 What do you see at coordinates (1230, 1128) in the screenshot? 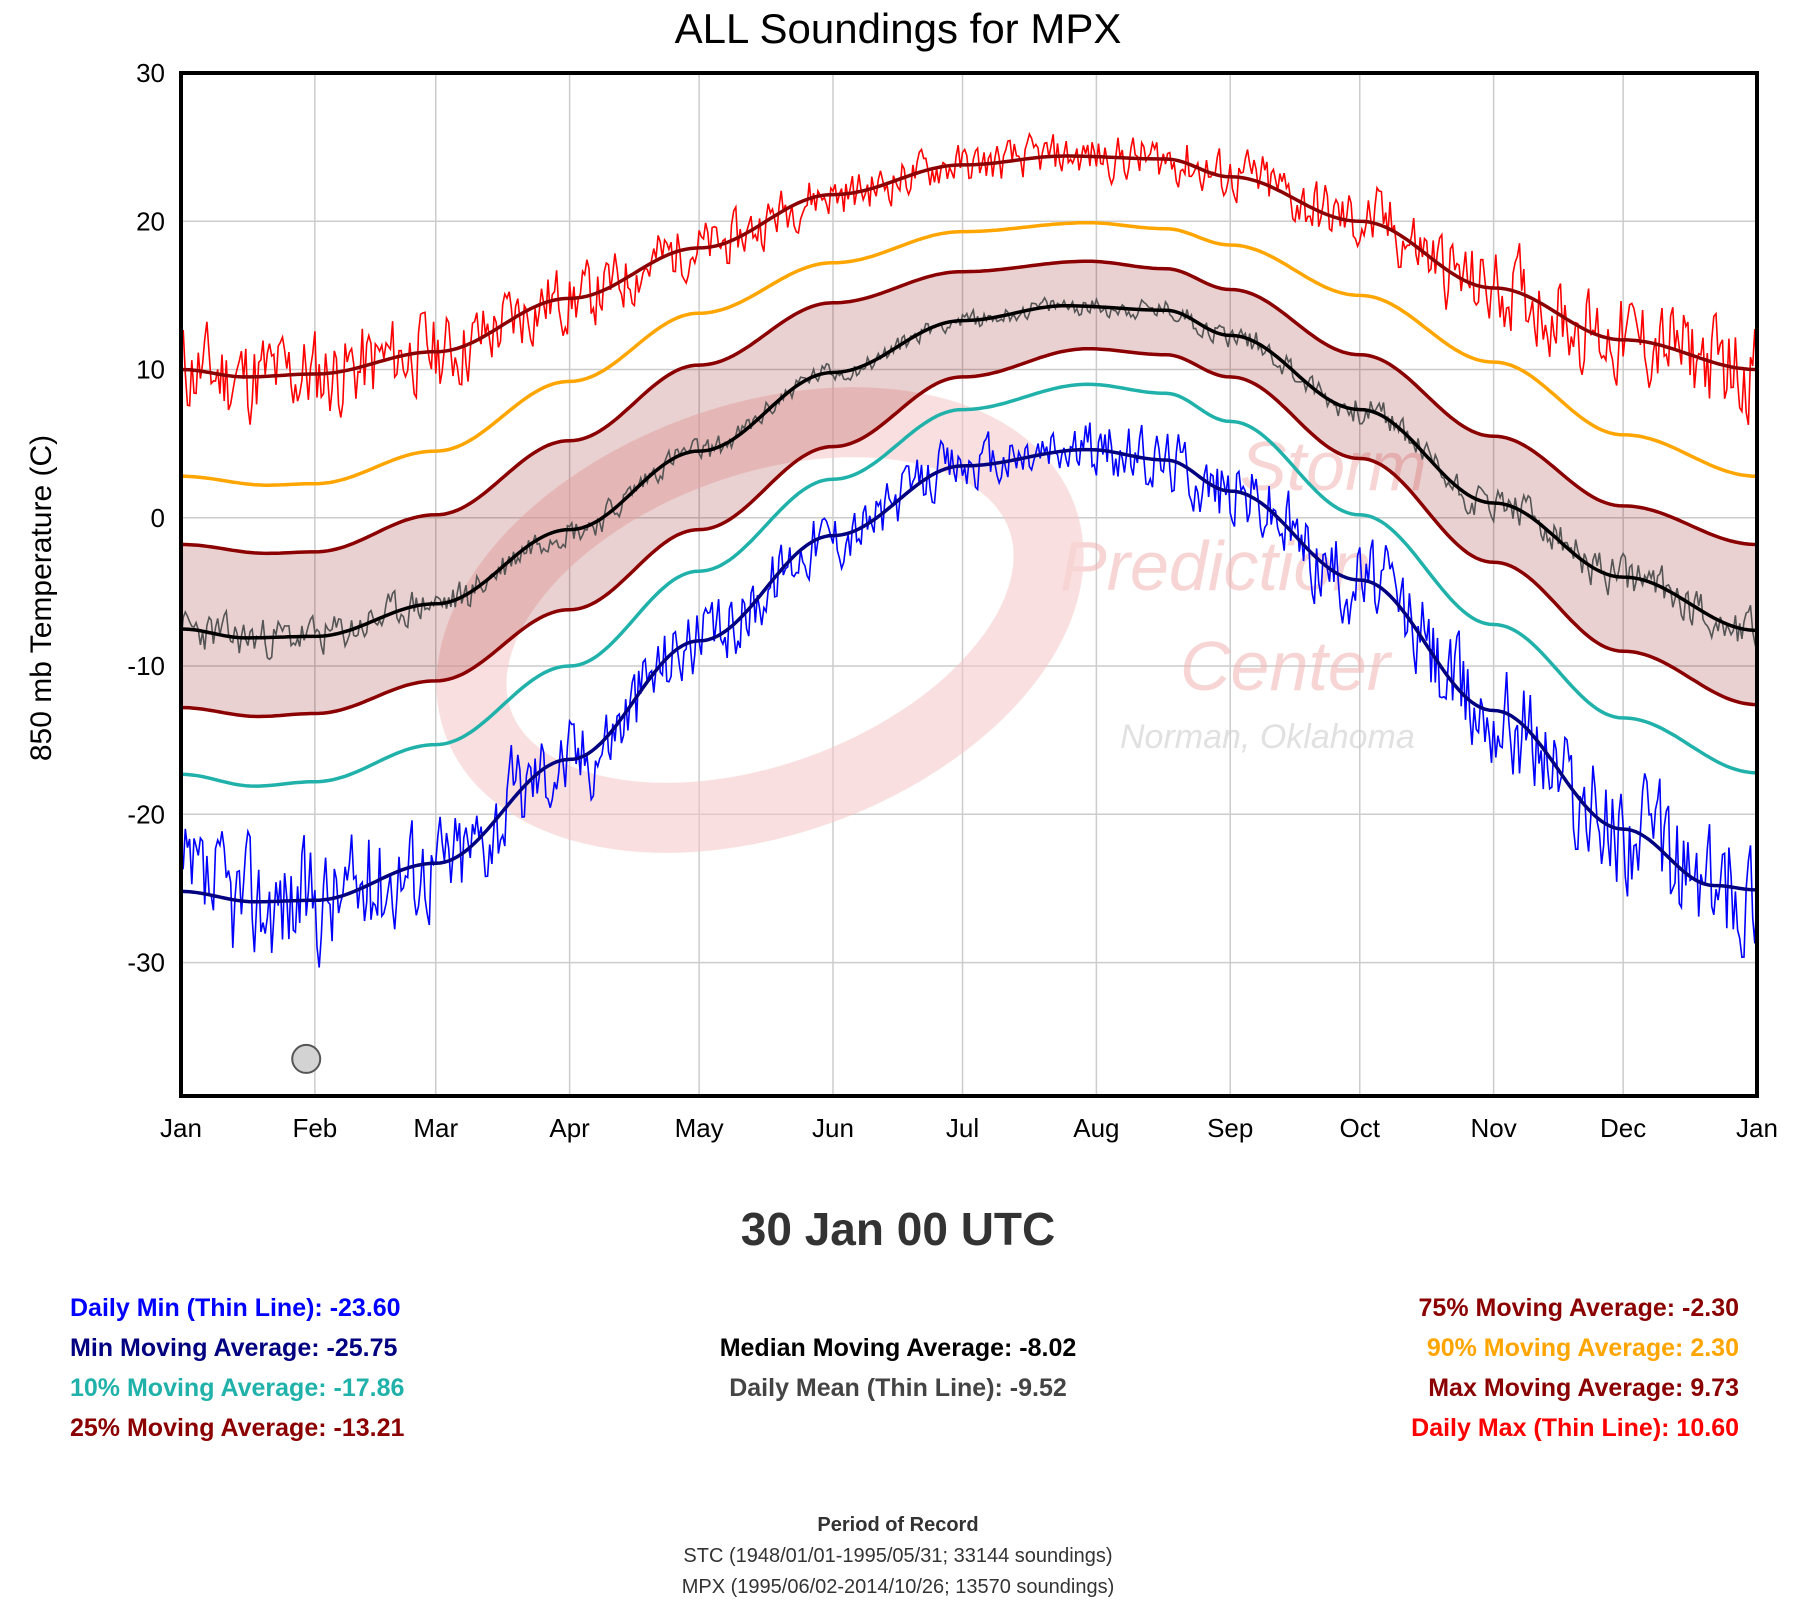
I see `x-tick-label: Sep` at bounding box center [1230, 1128].